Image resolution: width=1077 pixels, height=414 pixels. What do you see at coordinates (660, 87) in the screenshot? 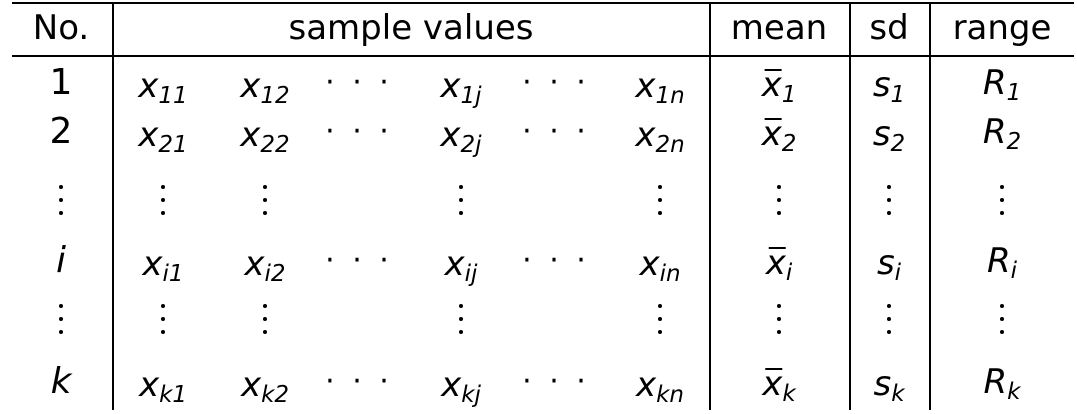
I see `sample-value: x1n` at bounding box center [660, 87].